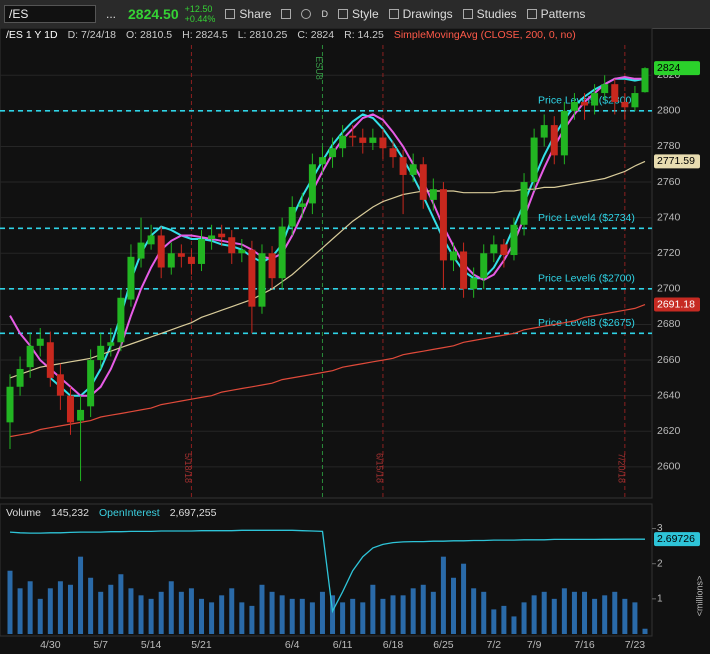  I want to click on x-tick-label: 5/7, so click(100, 645).